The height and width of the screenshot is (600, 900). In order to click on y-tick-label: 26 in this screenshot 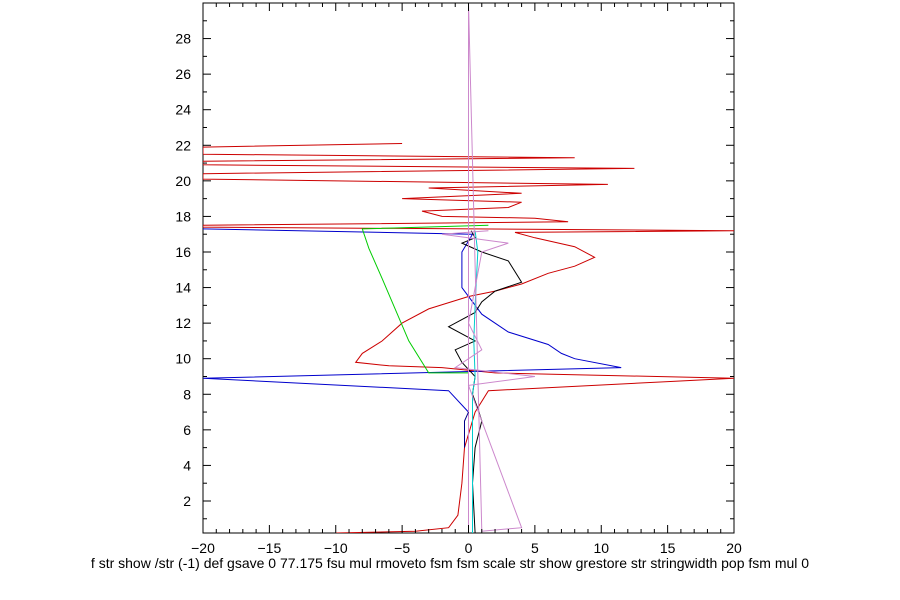, I will do `click(183, 74)`.